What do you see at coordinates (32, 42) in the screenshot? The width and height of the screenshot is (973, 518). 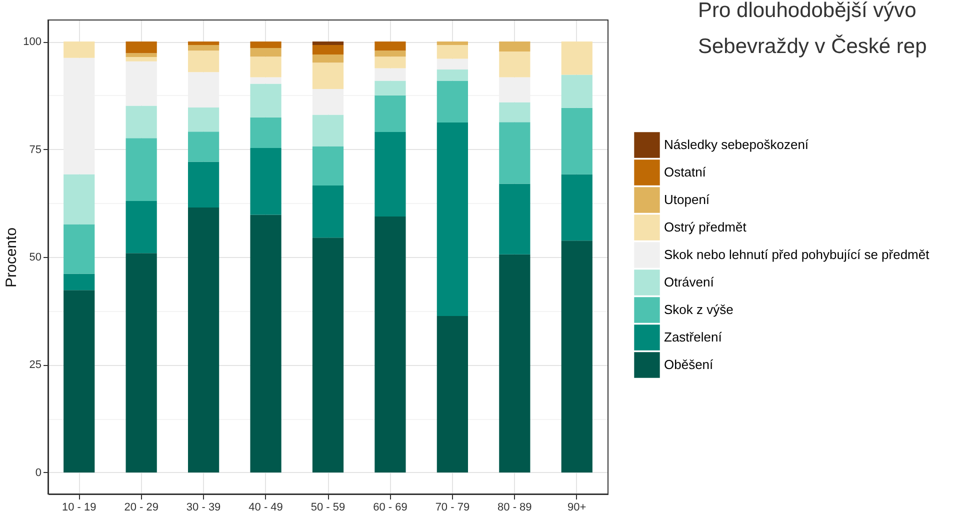 I see `y-tick-label: 100` at bounding box center [32, 42].